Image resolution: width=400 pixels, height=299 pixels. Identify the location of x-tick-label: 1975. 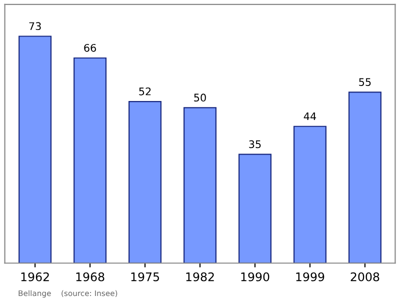
(145, 277).